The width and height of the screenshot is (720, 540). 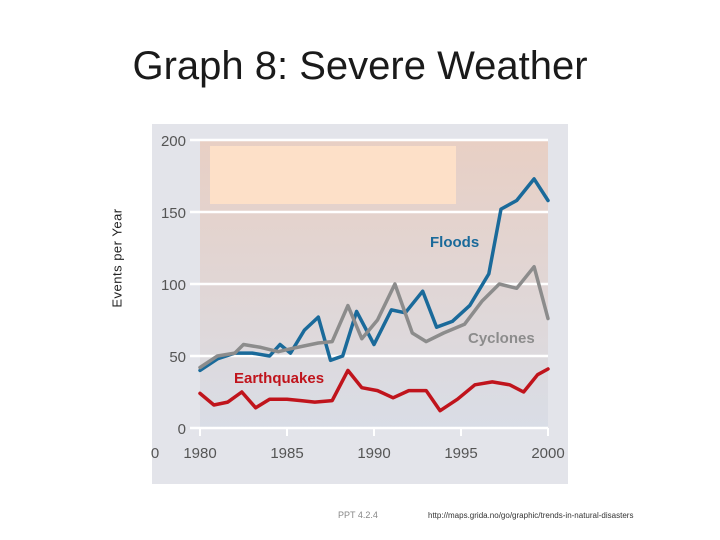 What do you see at coordinates (501, 338) in the screenshot?
I see `series-label-cyclones: Cyclones` at bounding box center [501, 338].